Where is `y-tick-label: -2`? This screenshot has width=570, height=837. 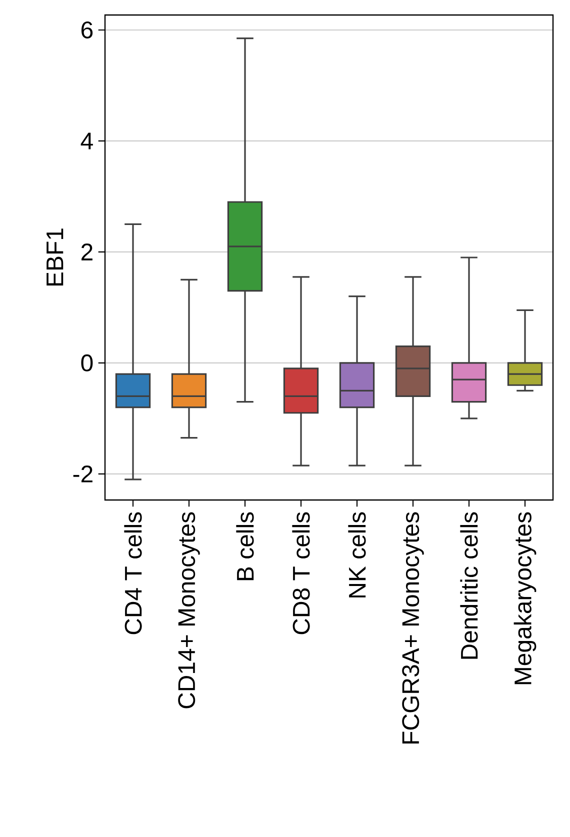 y-tick-label: -2 is located at coordinates (82, 474).